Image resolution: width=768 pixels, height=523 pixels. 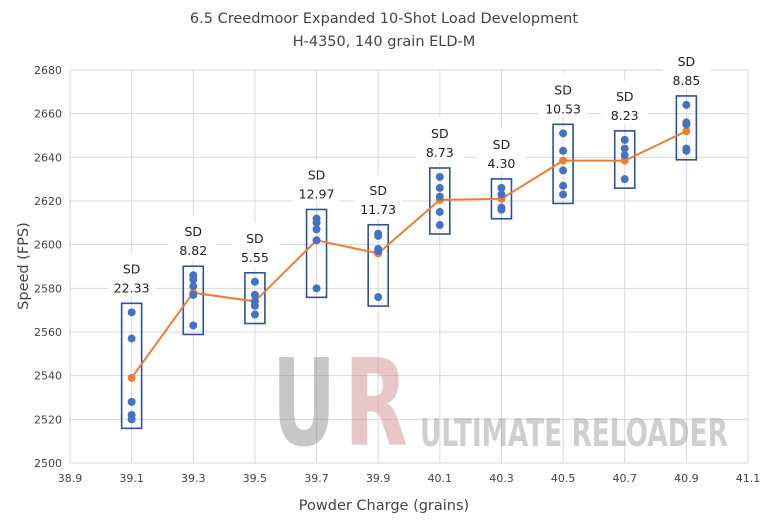 What do you see at coordinates (316, 478) in the screenshot?
I see `x-tick-label: 39.7` at bounding box center [316, 478].